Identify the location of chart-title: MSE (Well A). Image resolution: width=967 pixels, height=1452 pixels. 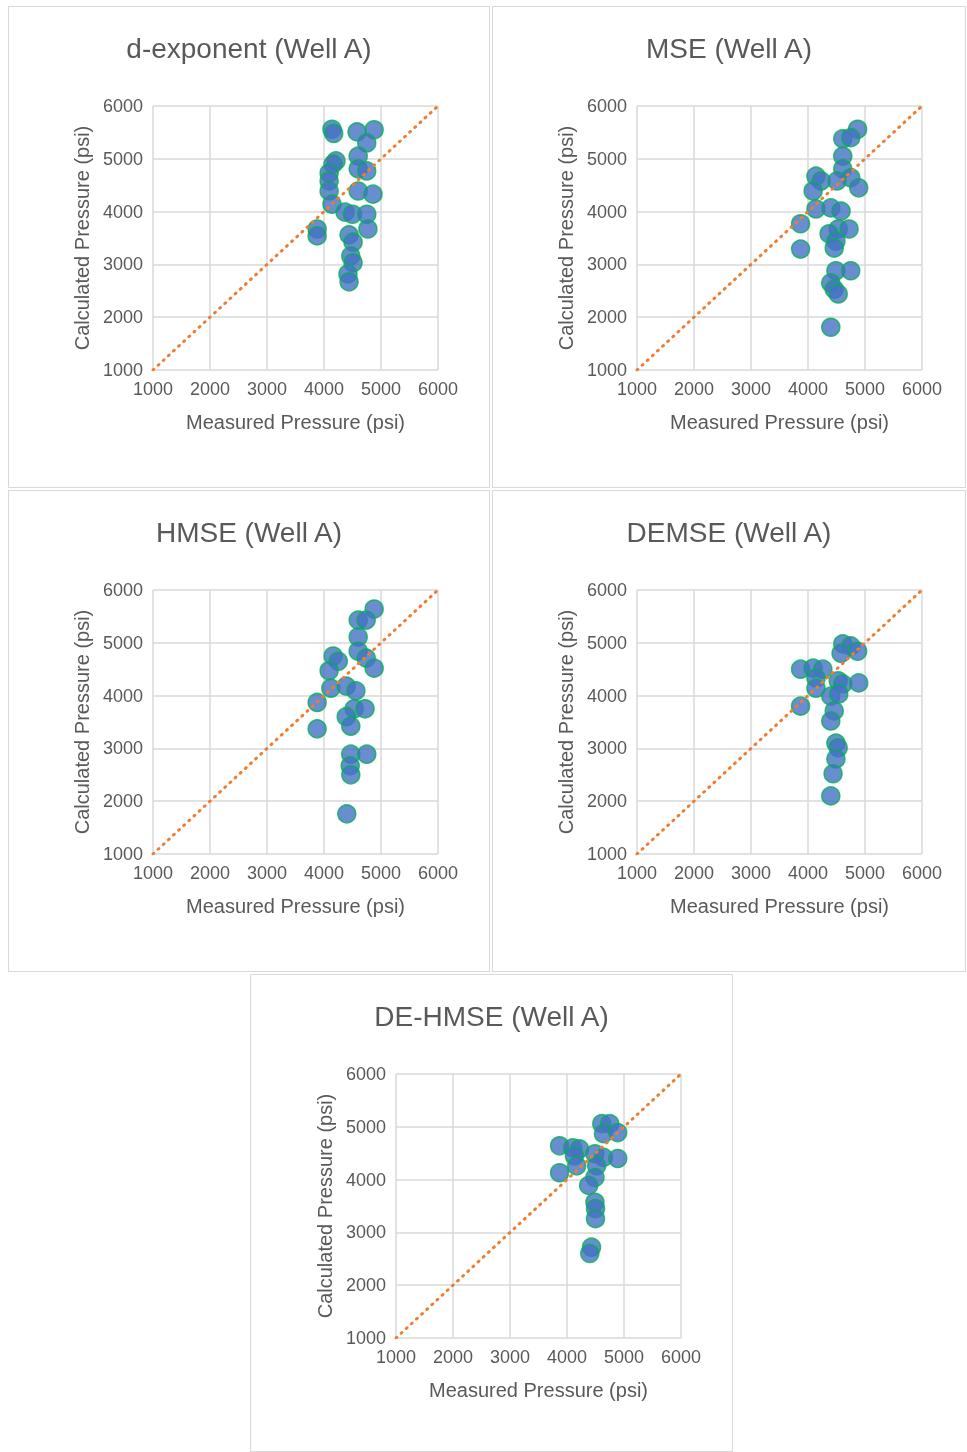
(729, 48).